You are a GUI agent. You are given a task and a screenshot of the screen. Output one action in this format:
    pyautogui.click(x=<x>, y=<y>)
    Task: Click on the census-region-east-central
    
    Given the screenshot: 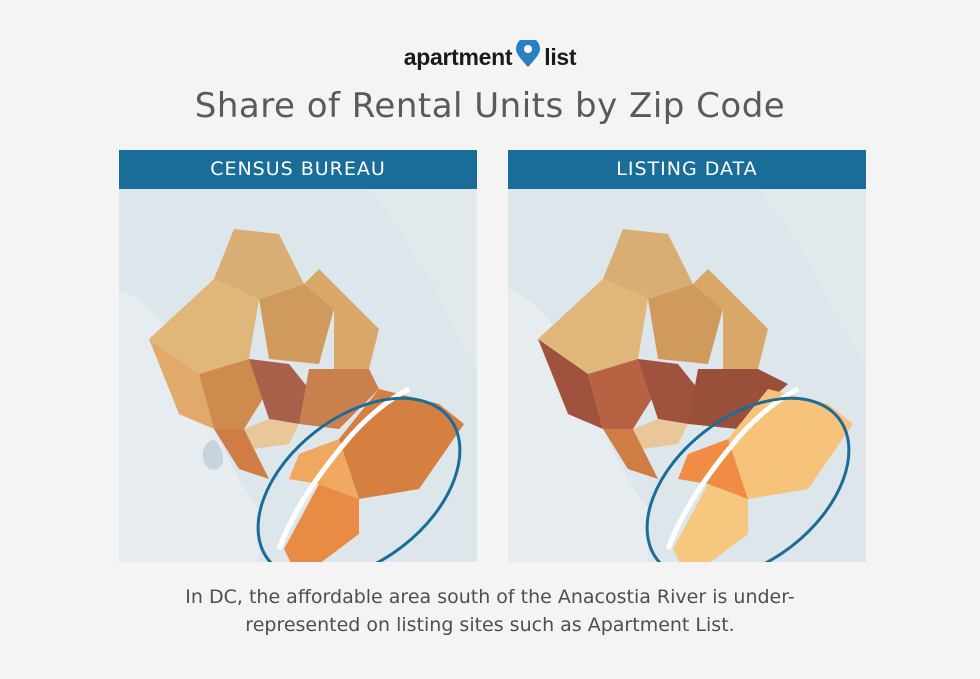 What is the action you would take?
    pyautogui.click(x=339, y=399)
    